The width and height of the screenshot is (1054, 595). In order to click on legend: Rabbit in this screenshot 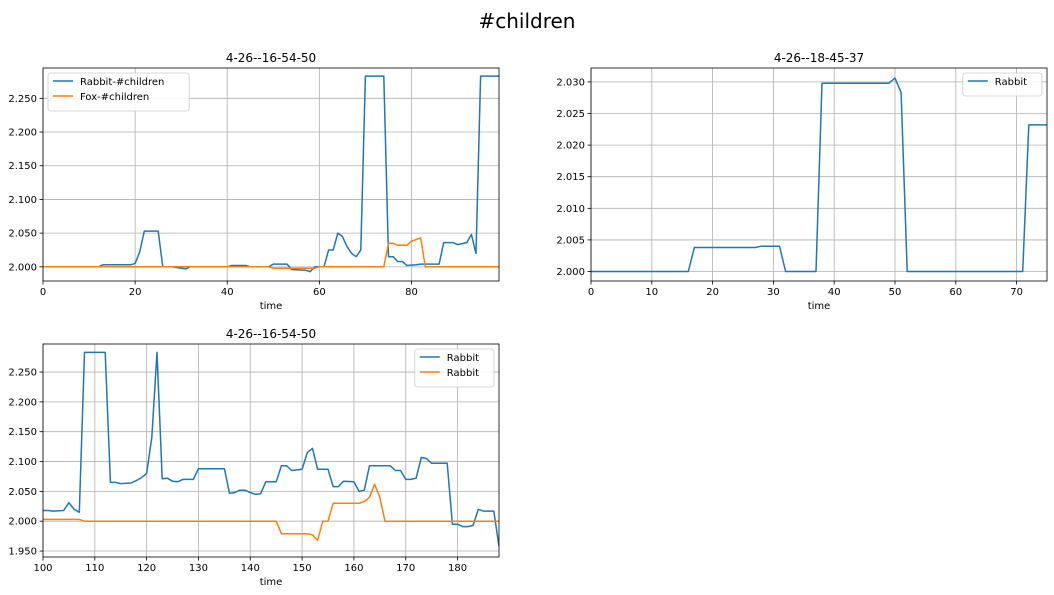, I will do `click(1002, 84)`.